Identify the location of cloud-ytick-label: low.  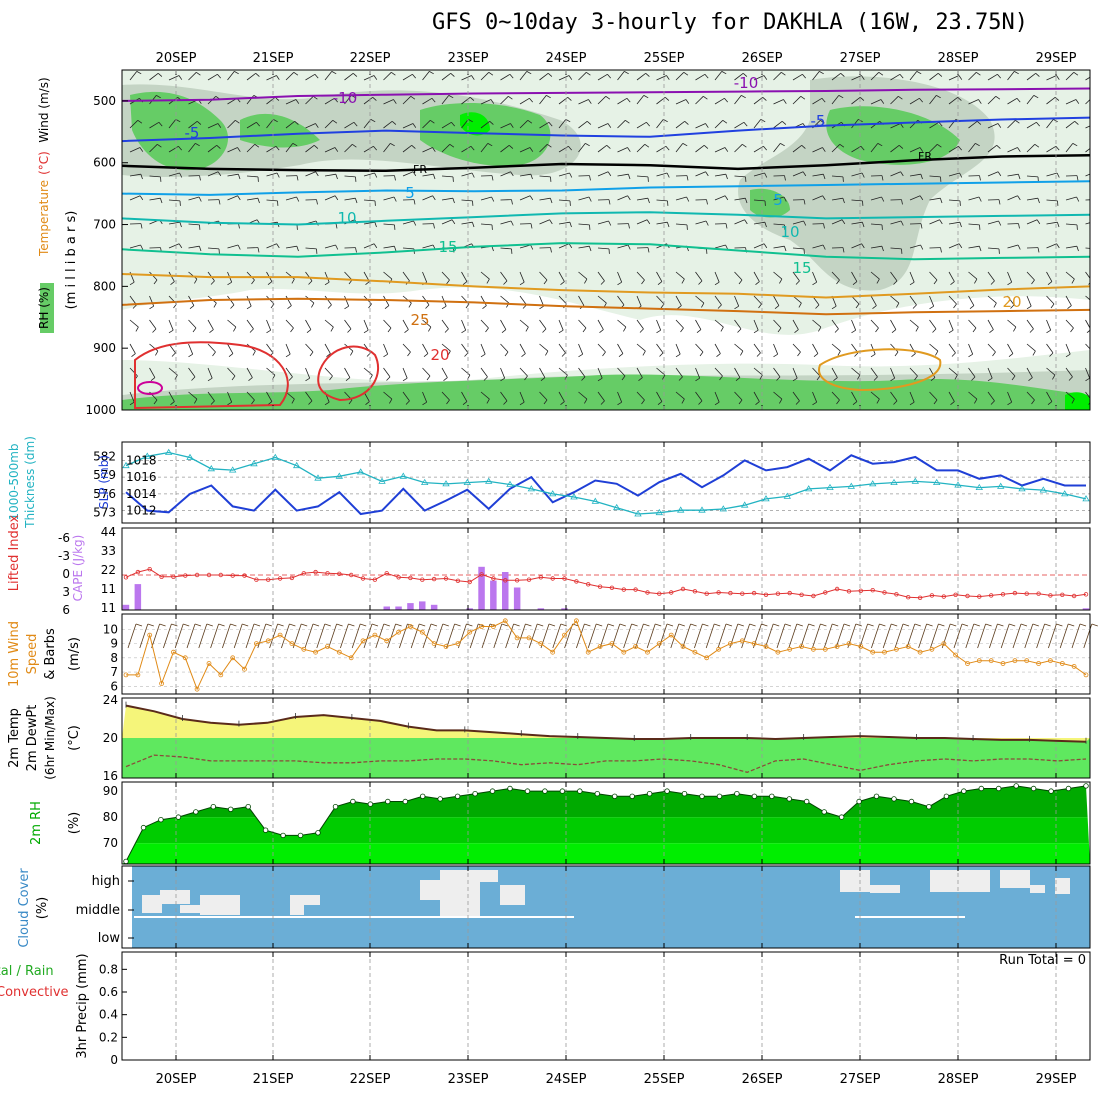
(109, 938).